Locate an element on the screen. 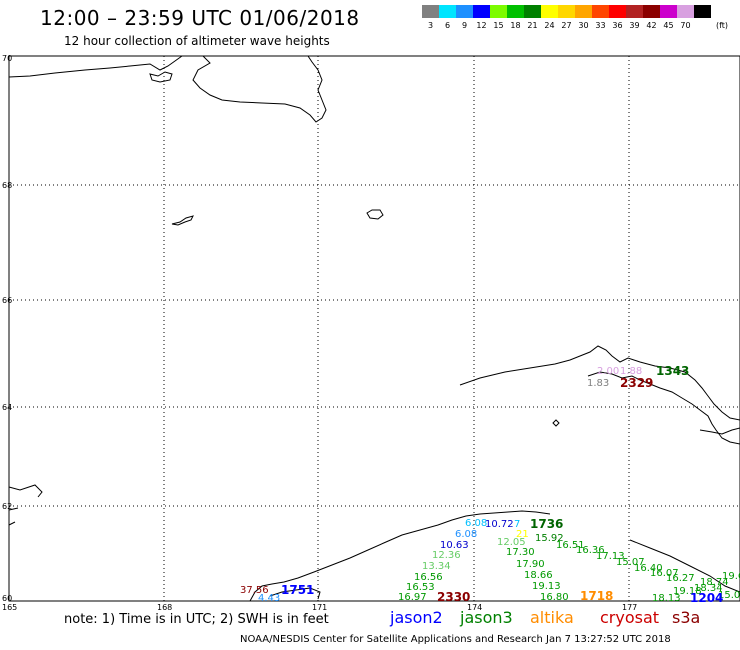 The width and height of the screenshot is (740, 650). obs-label: 18.74 is located at coordinates (714, 582).